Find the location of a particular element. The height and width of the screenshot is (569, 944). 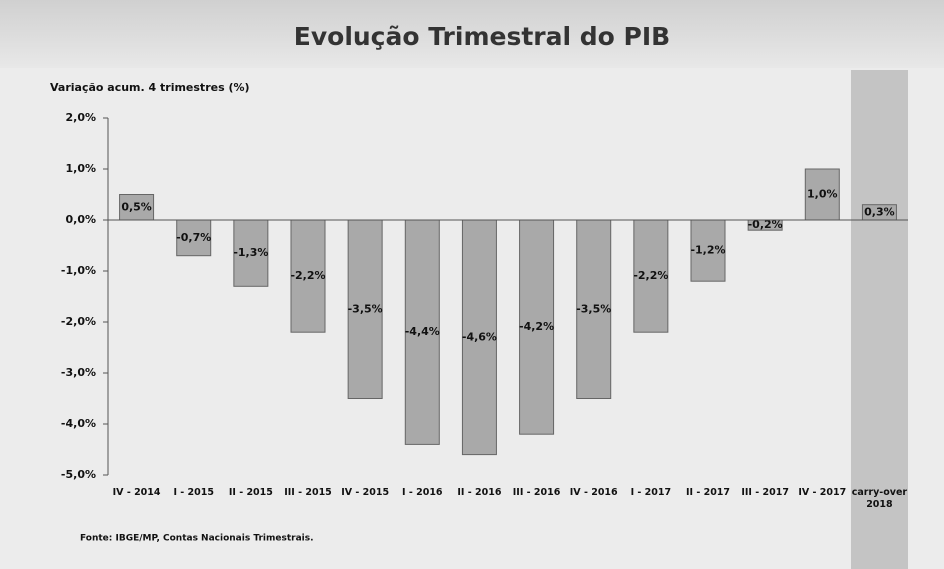

x-tick-label: II - 2016 is located at coordinates (479, 492).